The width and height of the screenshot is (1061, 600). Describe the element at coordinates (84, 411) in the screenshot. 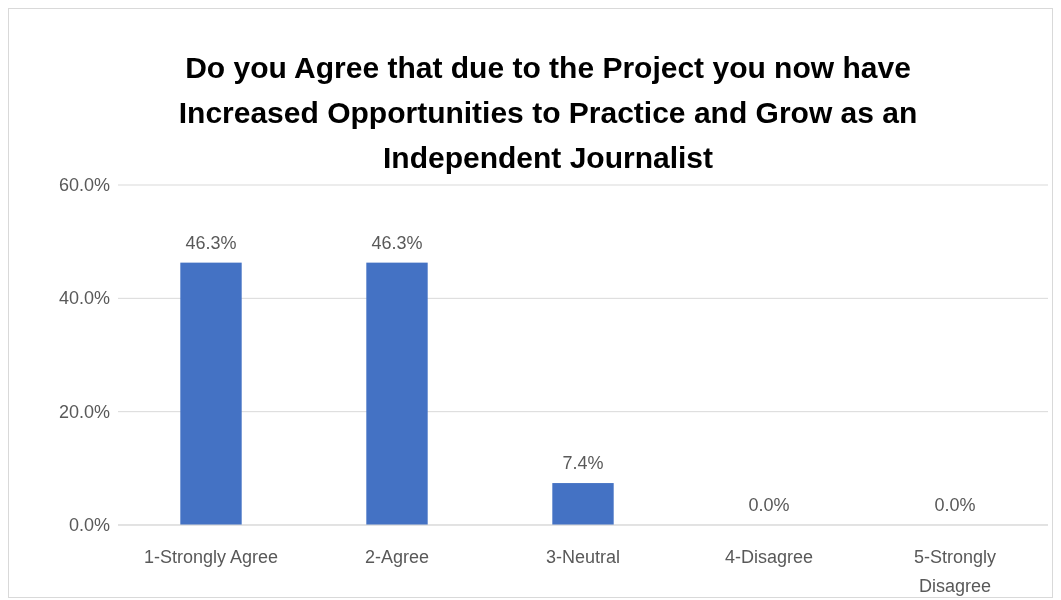

I see `y-tick-label: 20.0%` at that location.